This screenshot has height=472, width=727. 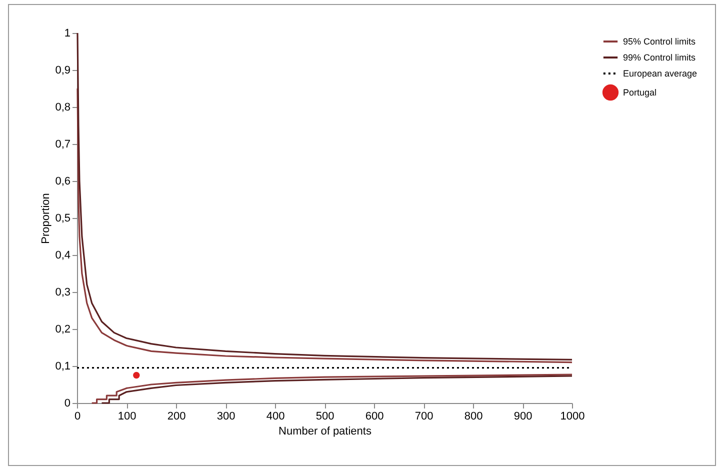 What do you see at coordinates (62, 218) in the screenshot?
I see `y-tick-label: 0,5` at bounding box center [62, 218].